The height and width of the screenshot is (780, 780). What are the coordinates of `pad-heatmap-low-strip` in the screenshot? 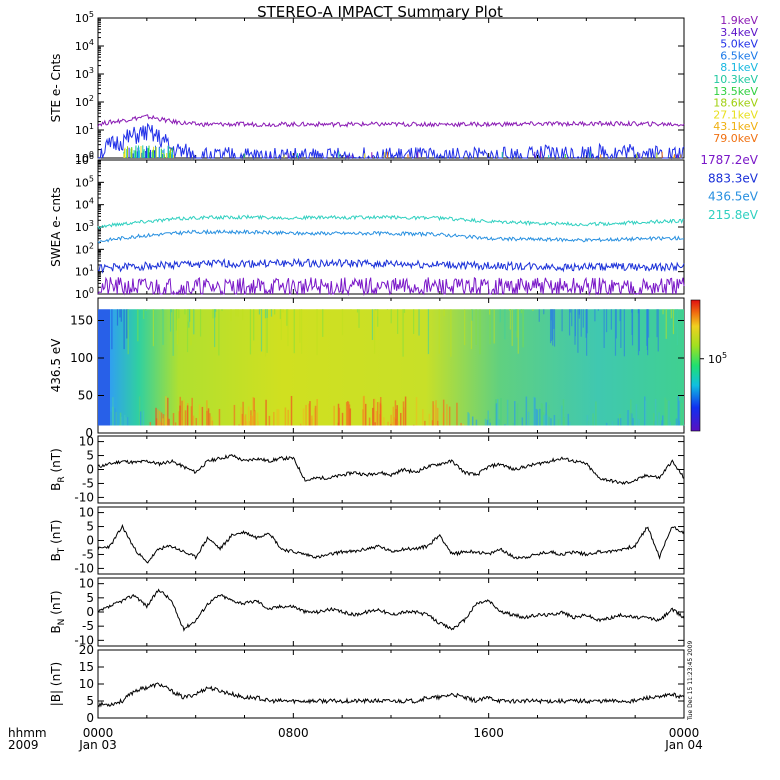 It's located at (104, 367).